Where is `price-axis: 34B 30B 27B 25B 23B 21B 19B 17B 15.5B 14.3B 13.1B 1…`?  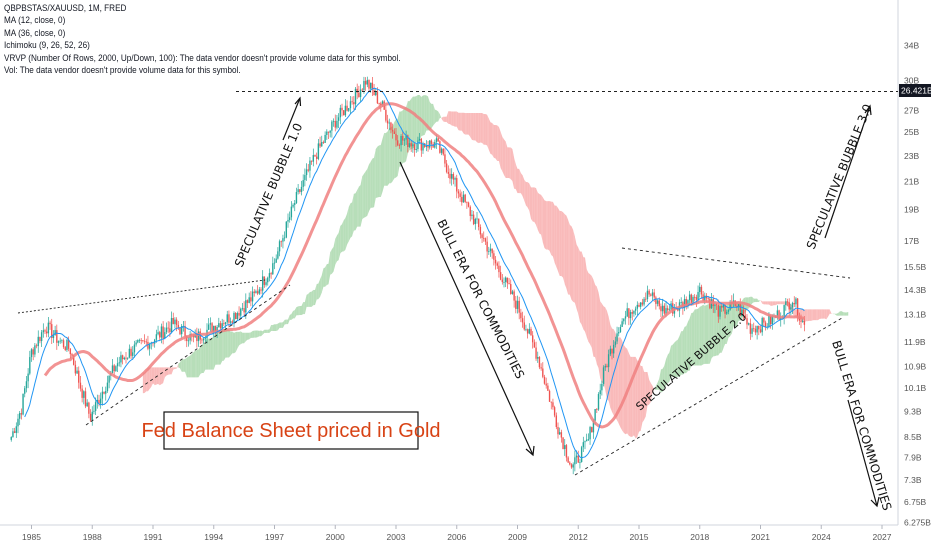
price-axis: 34B 30B 27B 25B 23B 21B 19B 17B 15.5B 14.3B 13.1B 1… is located at coordinates (917, 283).